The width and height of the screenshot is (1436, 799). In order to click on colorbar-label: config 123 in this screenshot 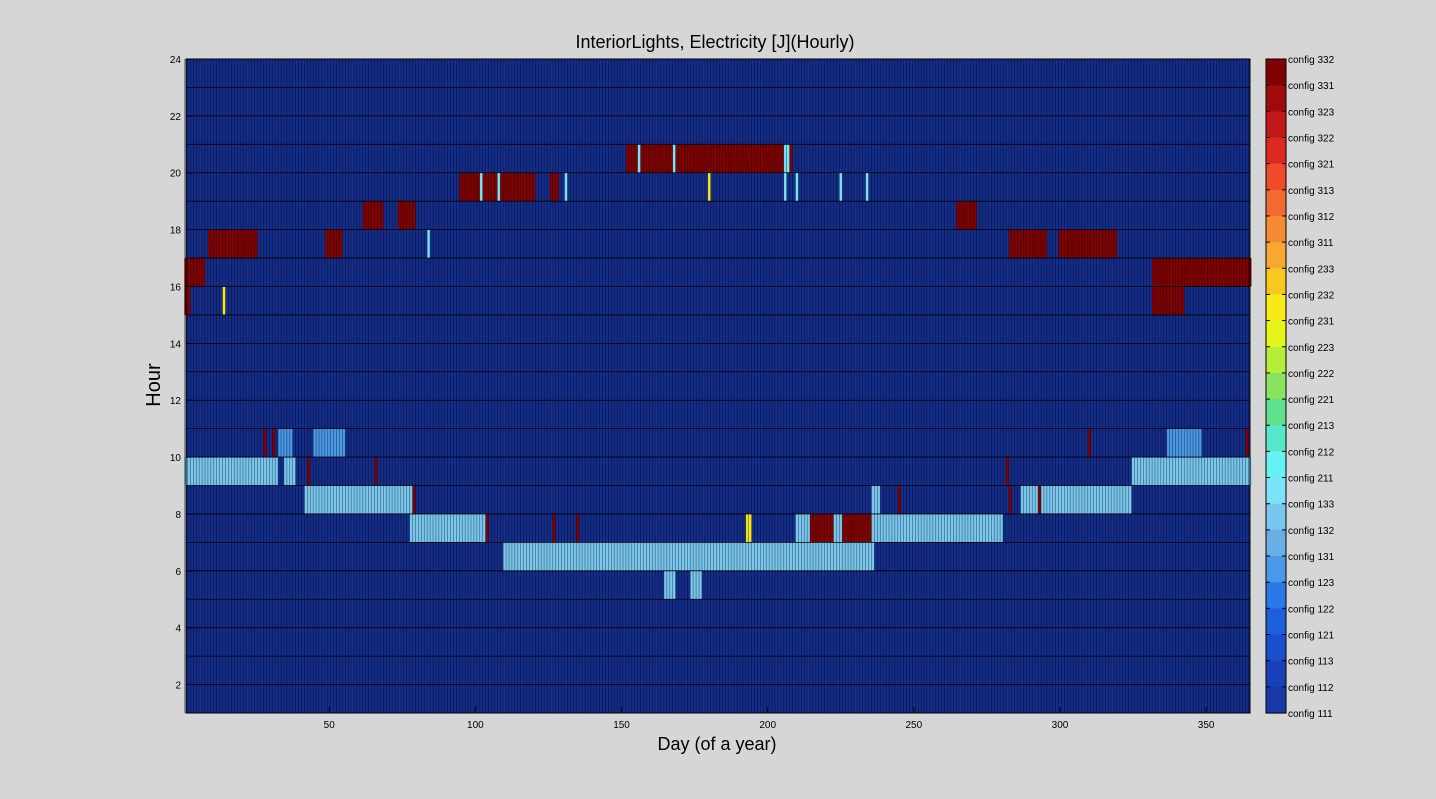, I will do `click(1311, 583)`.